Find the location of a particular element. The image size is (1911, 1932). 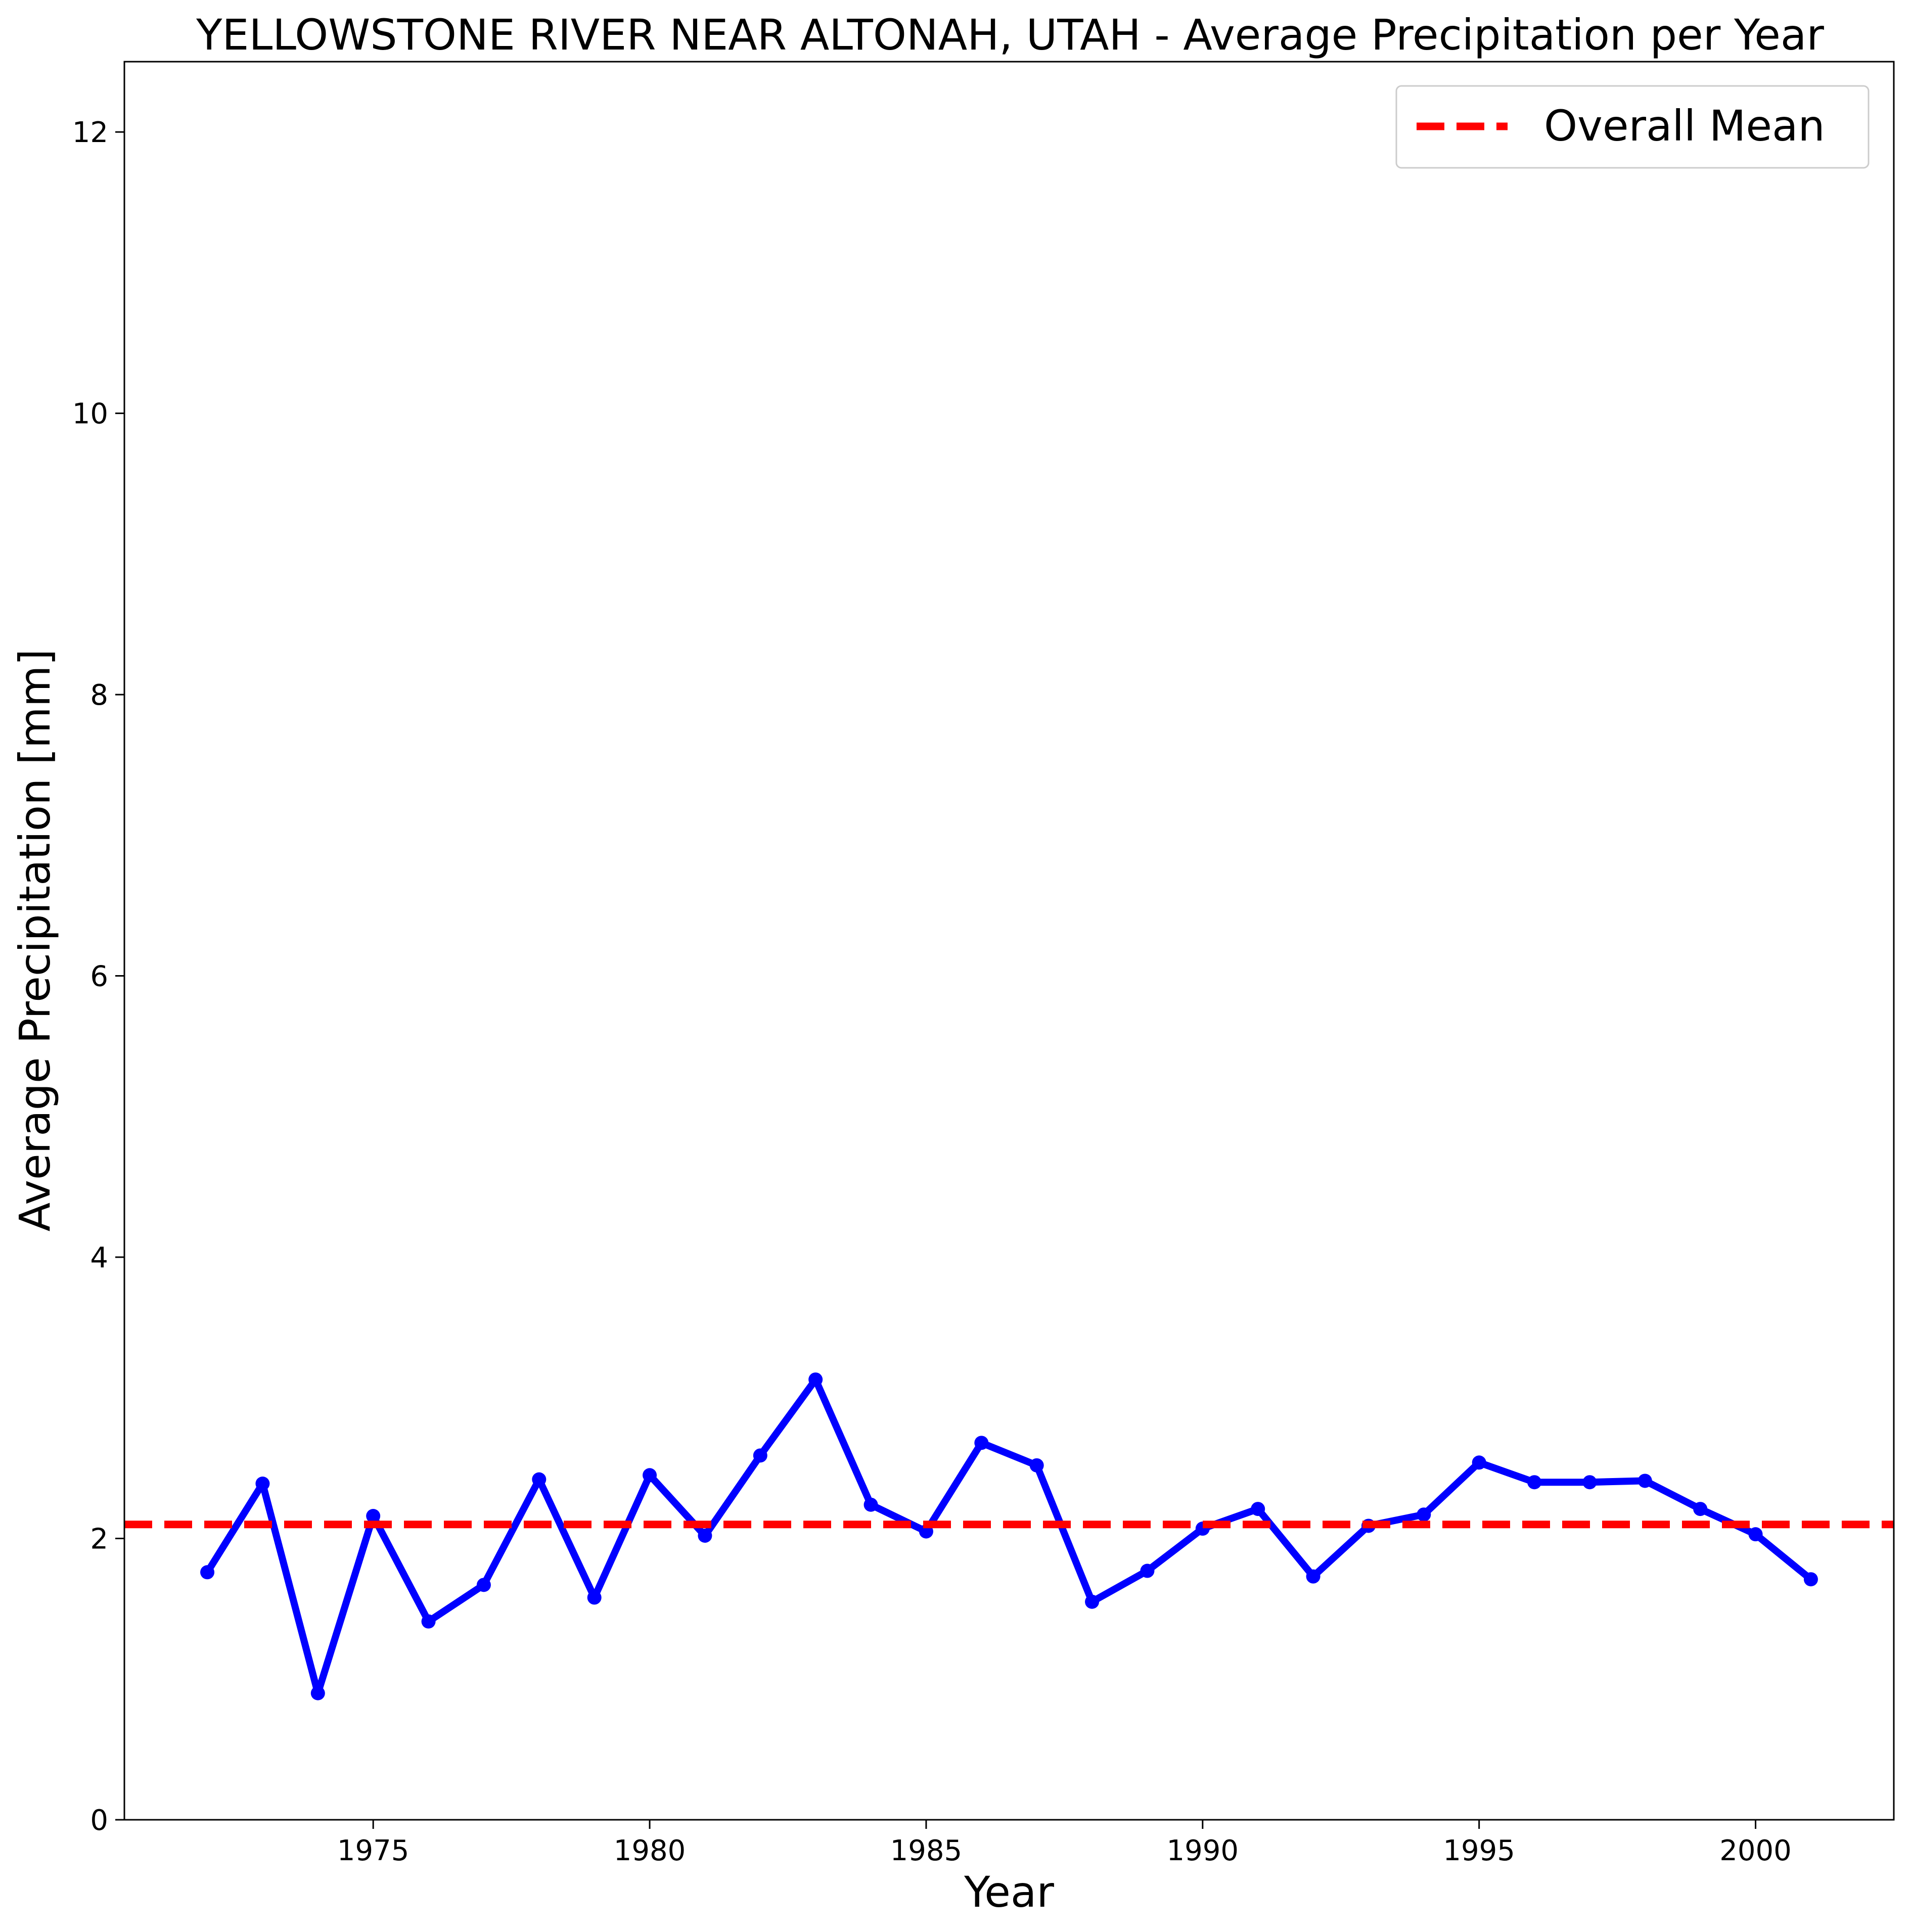

legend-box is located at coordinates (1632, 127).